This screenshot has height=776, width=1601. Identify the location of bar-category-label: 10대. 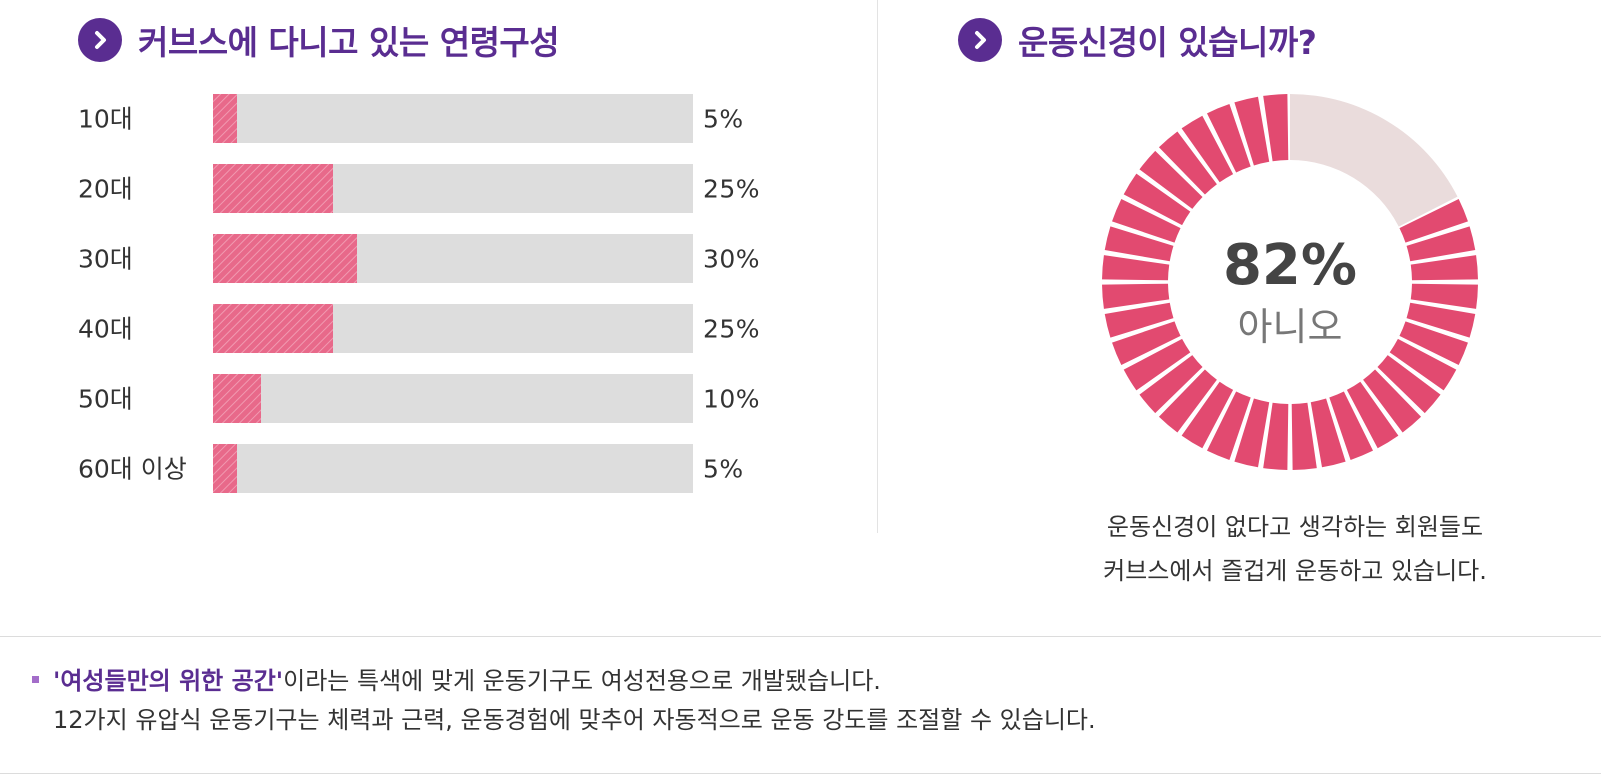
(105, 119).